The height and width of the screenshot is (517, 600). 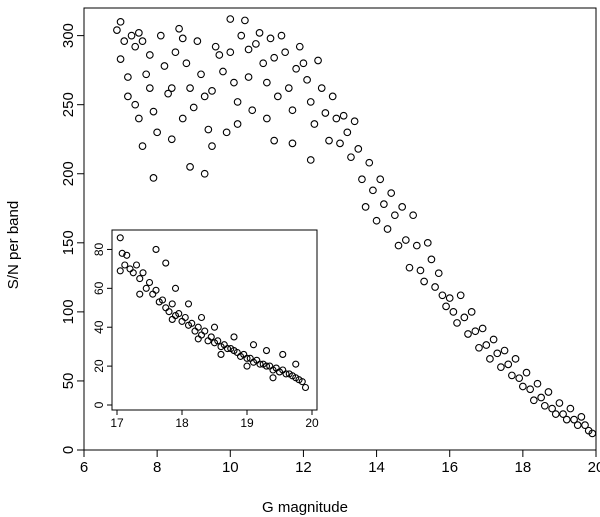 What do you see at coordinates (213, 313) in the screenshot?
I see `inset-points` at bounding box center [213, 313].